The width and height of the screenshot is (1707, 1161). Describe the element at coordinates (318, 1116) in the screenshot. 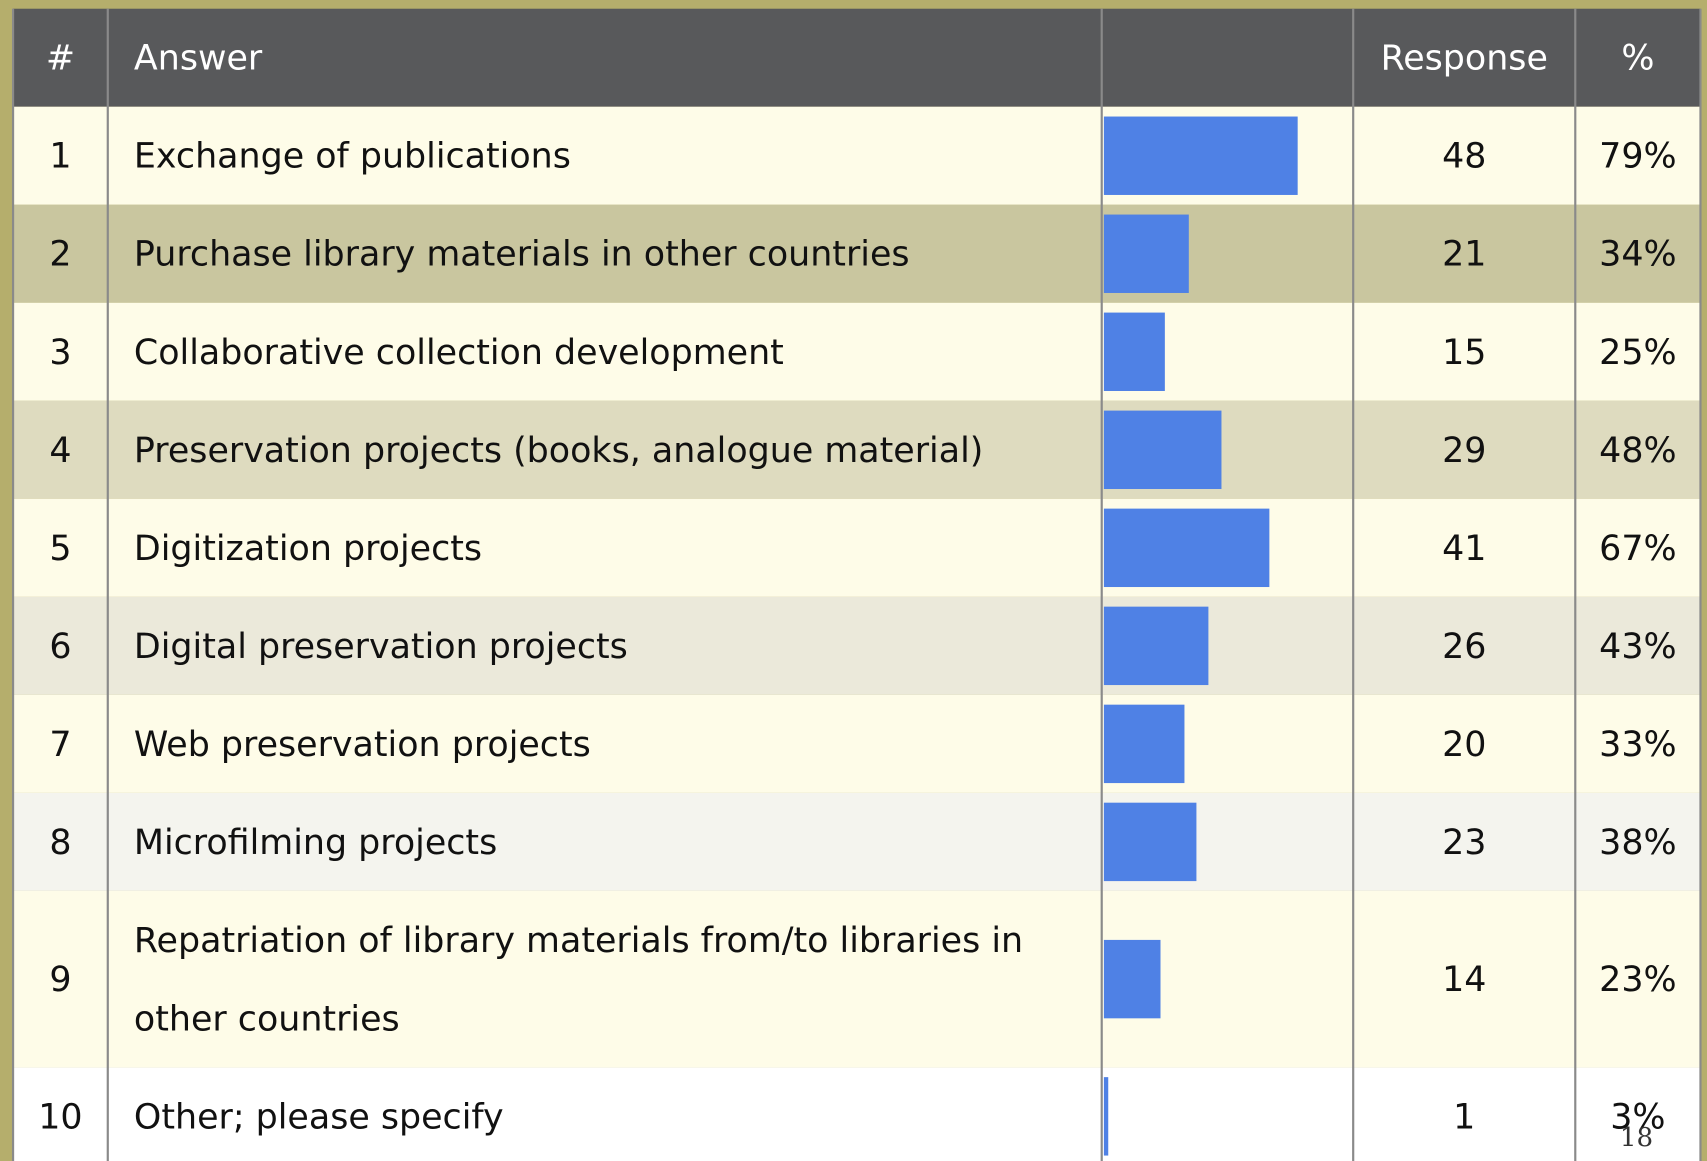

I see `row-answer: Other; please specify` at that location.